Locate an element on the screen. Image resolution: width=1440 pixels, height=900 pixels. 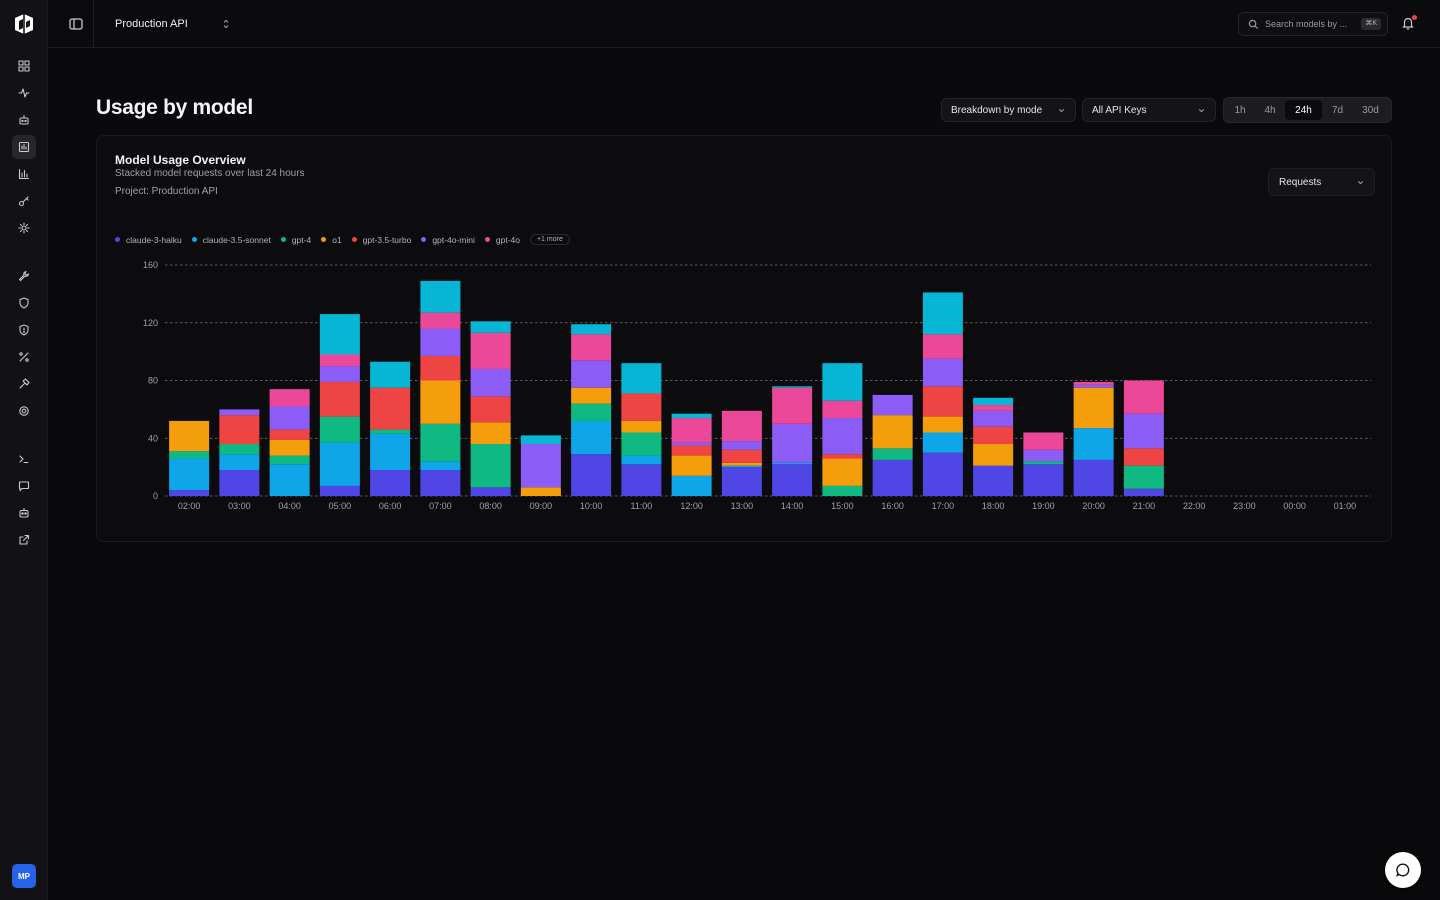
x-tick-label: 17:00 is located at coordinates (943, 506).